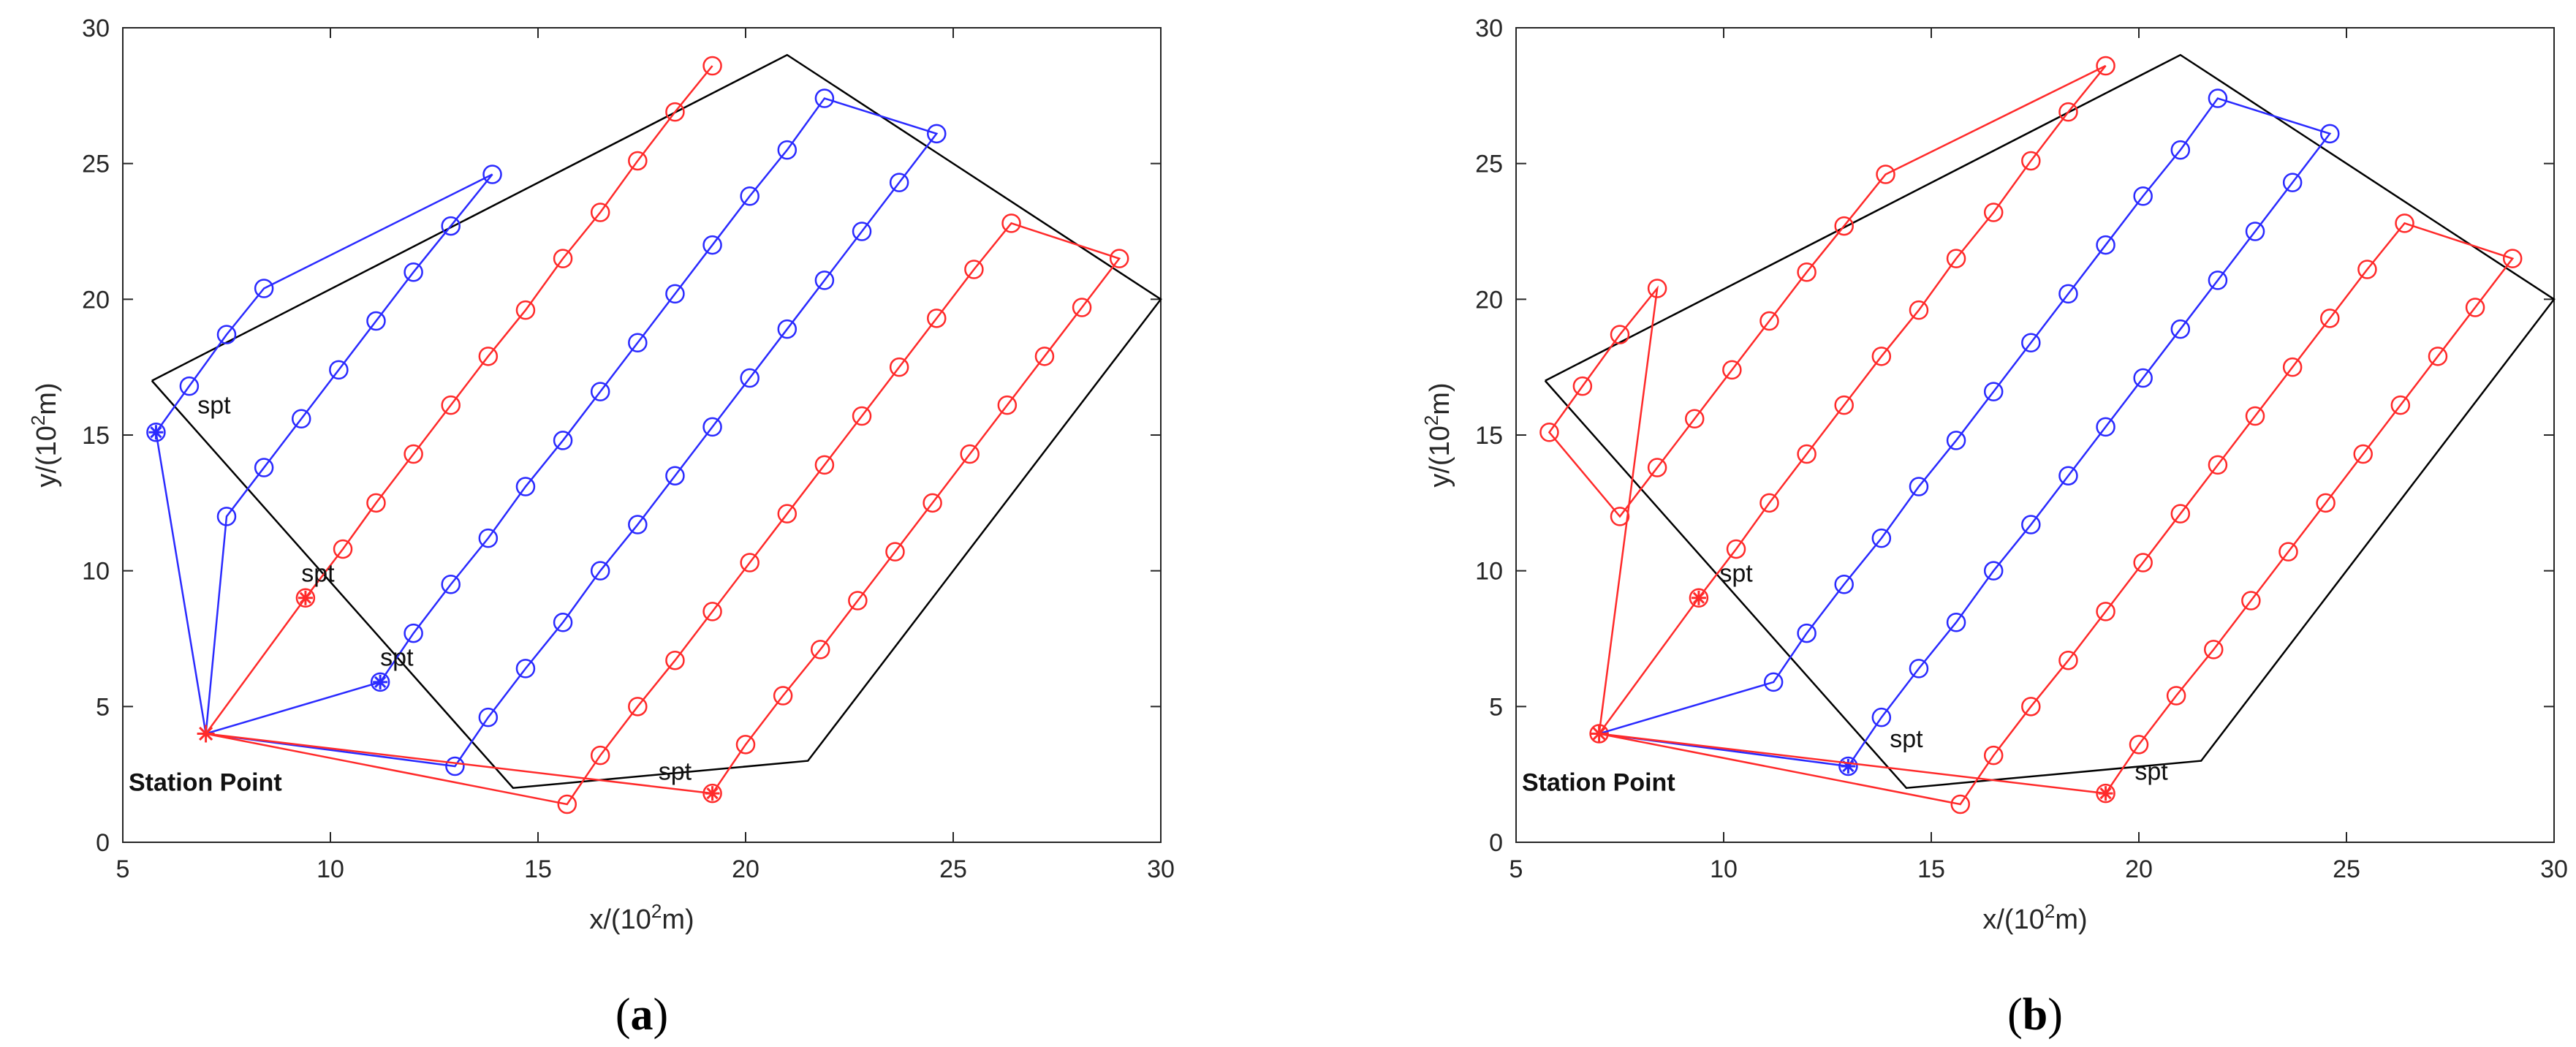 The image size is (2576, 1047). What do you see at coordinates (641, 918) in the screenshot?
I see `x-axis-label: x/(102m)` at bounding box center [641, 918].